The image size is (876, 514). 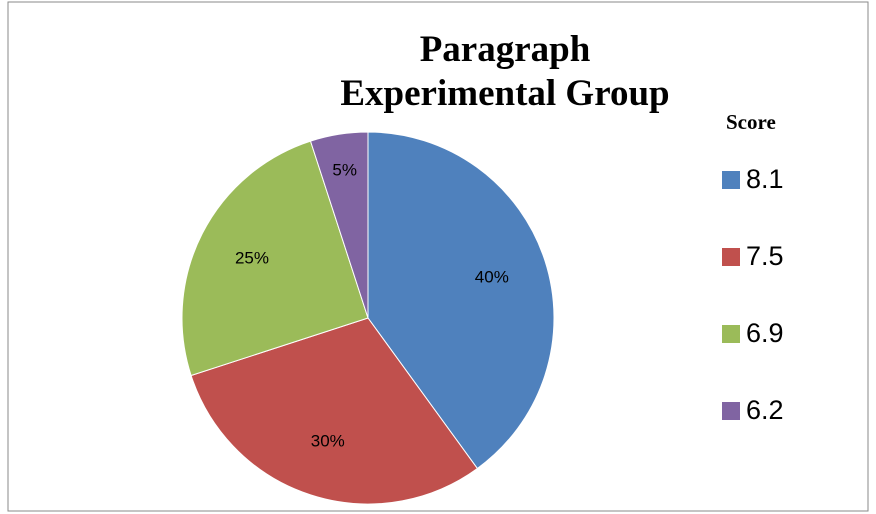 I want to click on legend-label: 7.5, so click(x=765, y=256).